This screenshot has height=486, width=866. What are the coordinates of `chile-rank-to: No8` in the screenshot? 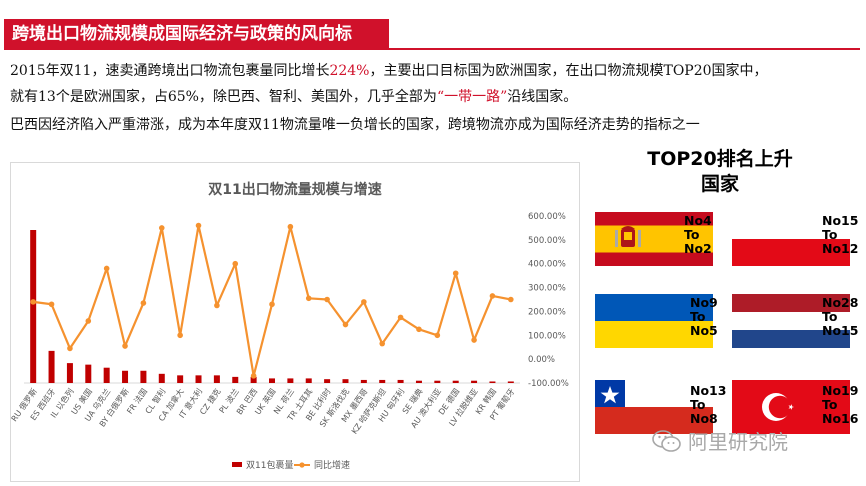 It's located at (704, 418).